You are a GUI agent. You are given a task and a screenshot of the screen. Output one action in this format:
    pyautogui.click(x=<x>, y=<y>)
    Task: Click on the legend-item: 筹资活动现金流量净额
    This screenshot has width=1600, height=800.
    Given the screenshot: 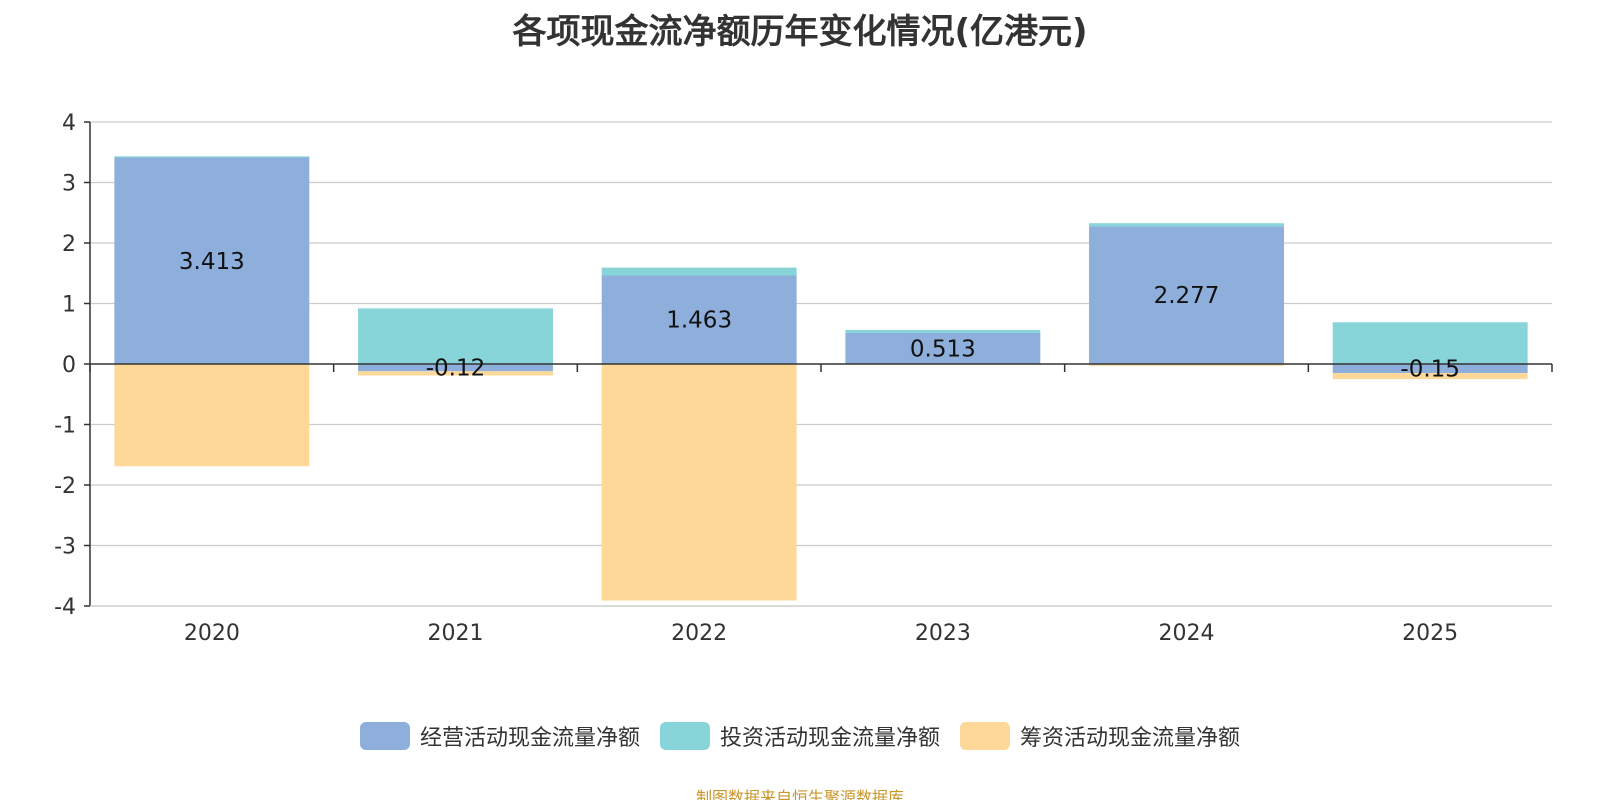 What is the action you would take?
    pyautogui.click(x=1100, y=736)
    